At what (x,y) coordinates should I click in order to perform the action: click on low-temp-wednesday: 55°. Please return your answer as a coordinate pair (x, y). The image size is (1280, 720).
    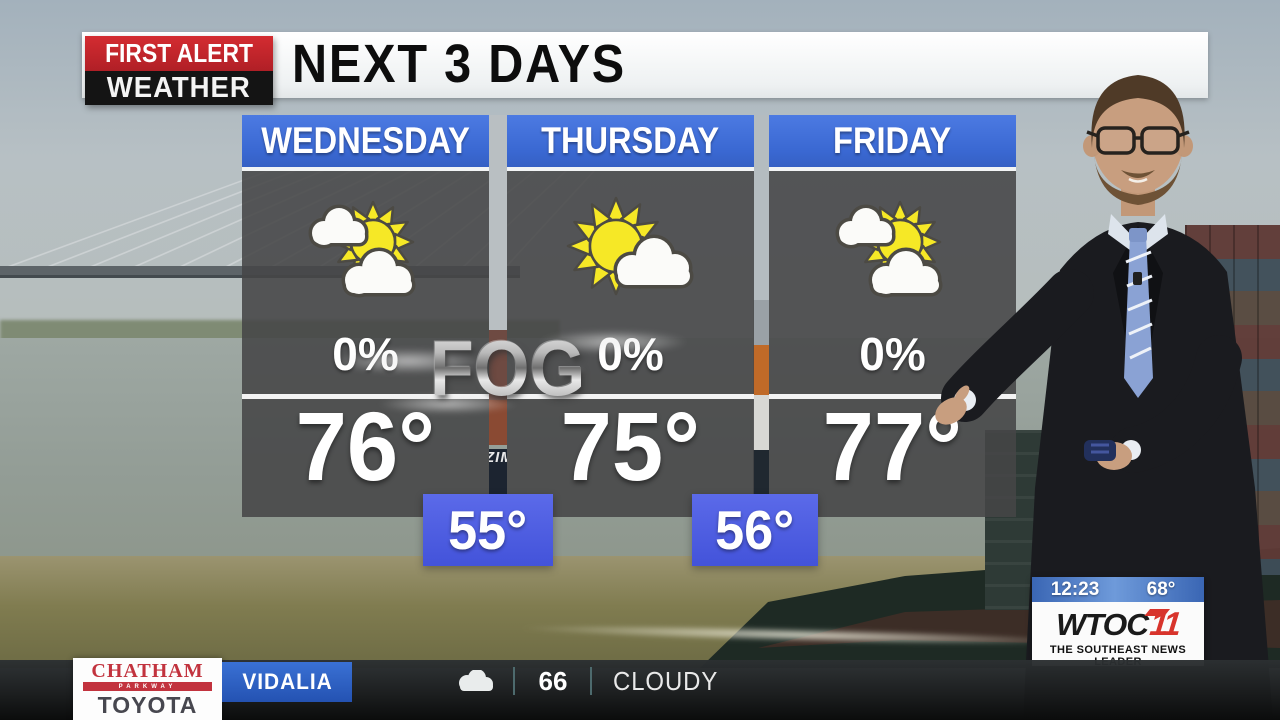
    Looking at the image, I should click on (488, 530).